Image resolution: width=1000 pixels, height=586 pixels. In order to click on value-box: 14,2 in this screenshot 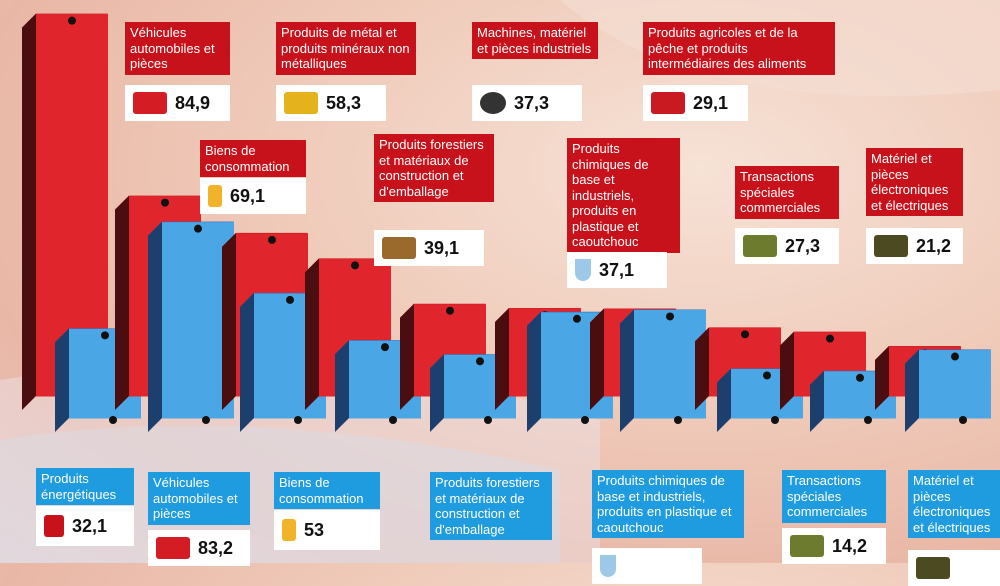, I will do `click(834, 546)`.